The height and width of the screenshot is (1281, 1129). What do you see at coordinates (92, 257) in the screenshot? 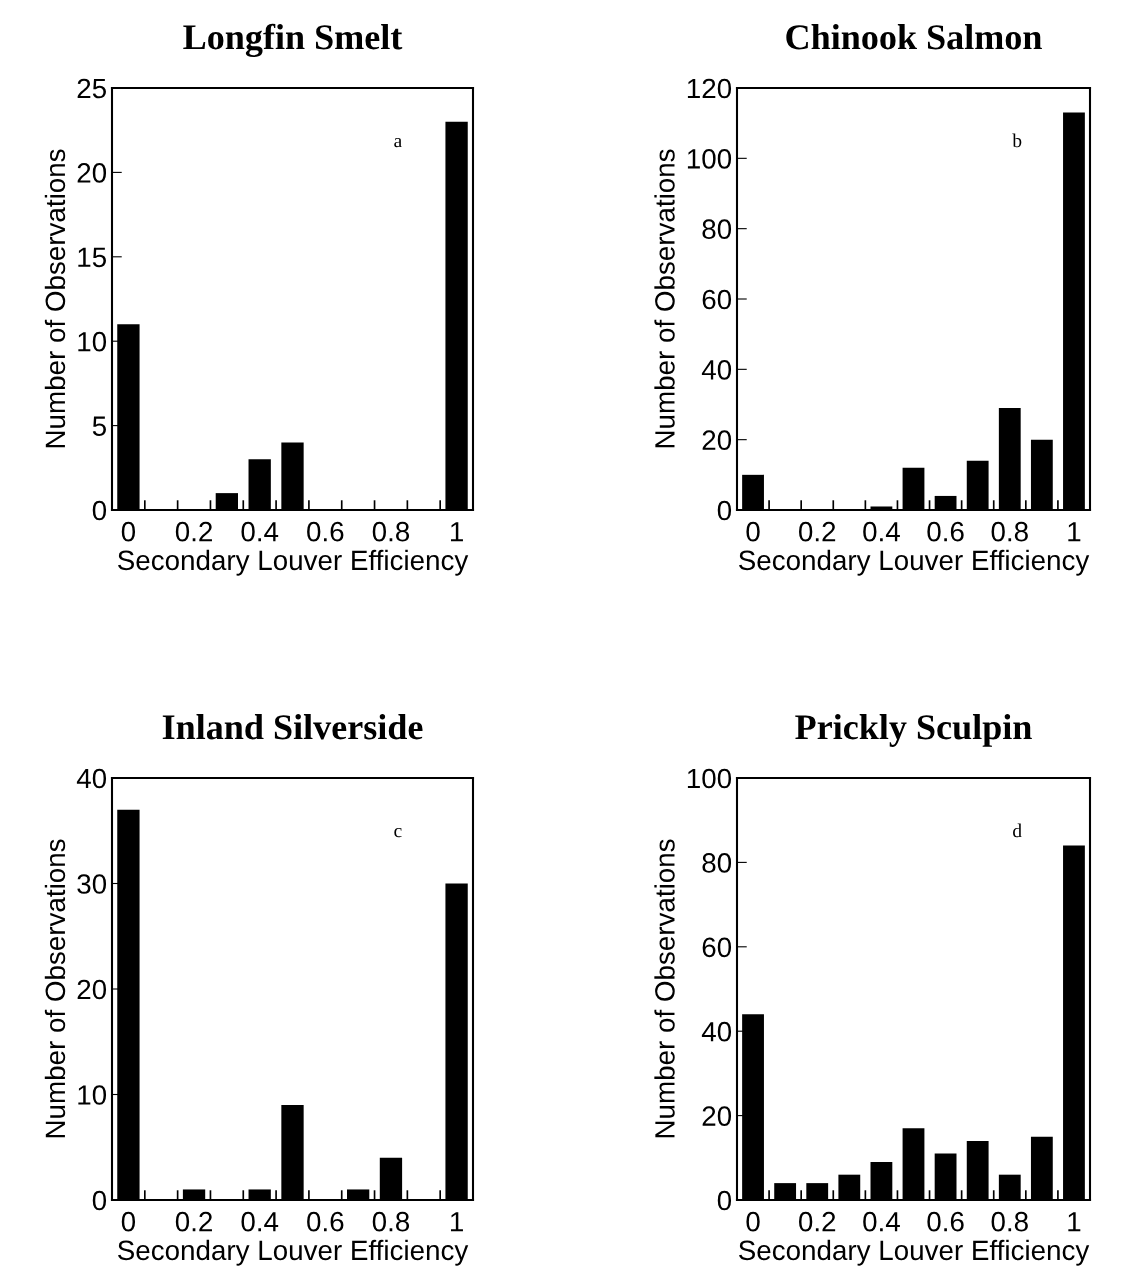
I see `y-tick-label: 15` at bounding box center [92, 257].